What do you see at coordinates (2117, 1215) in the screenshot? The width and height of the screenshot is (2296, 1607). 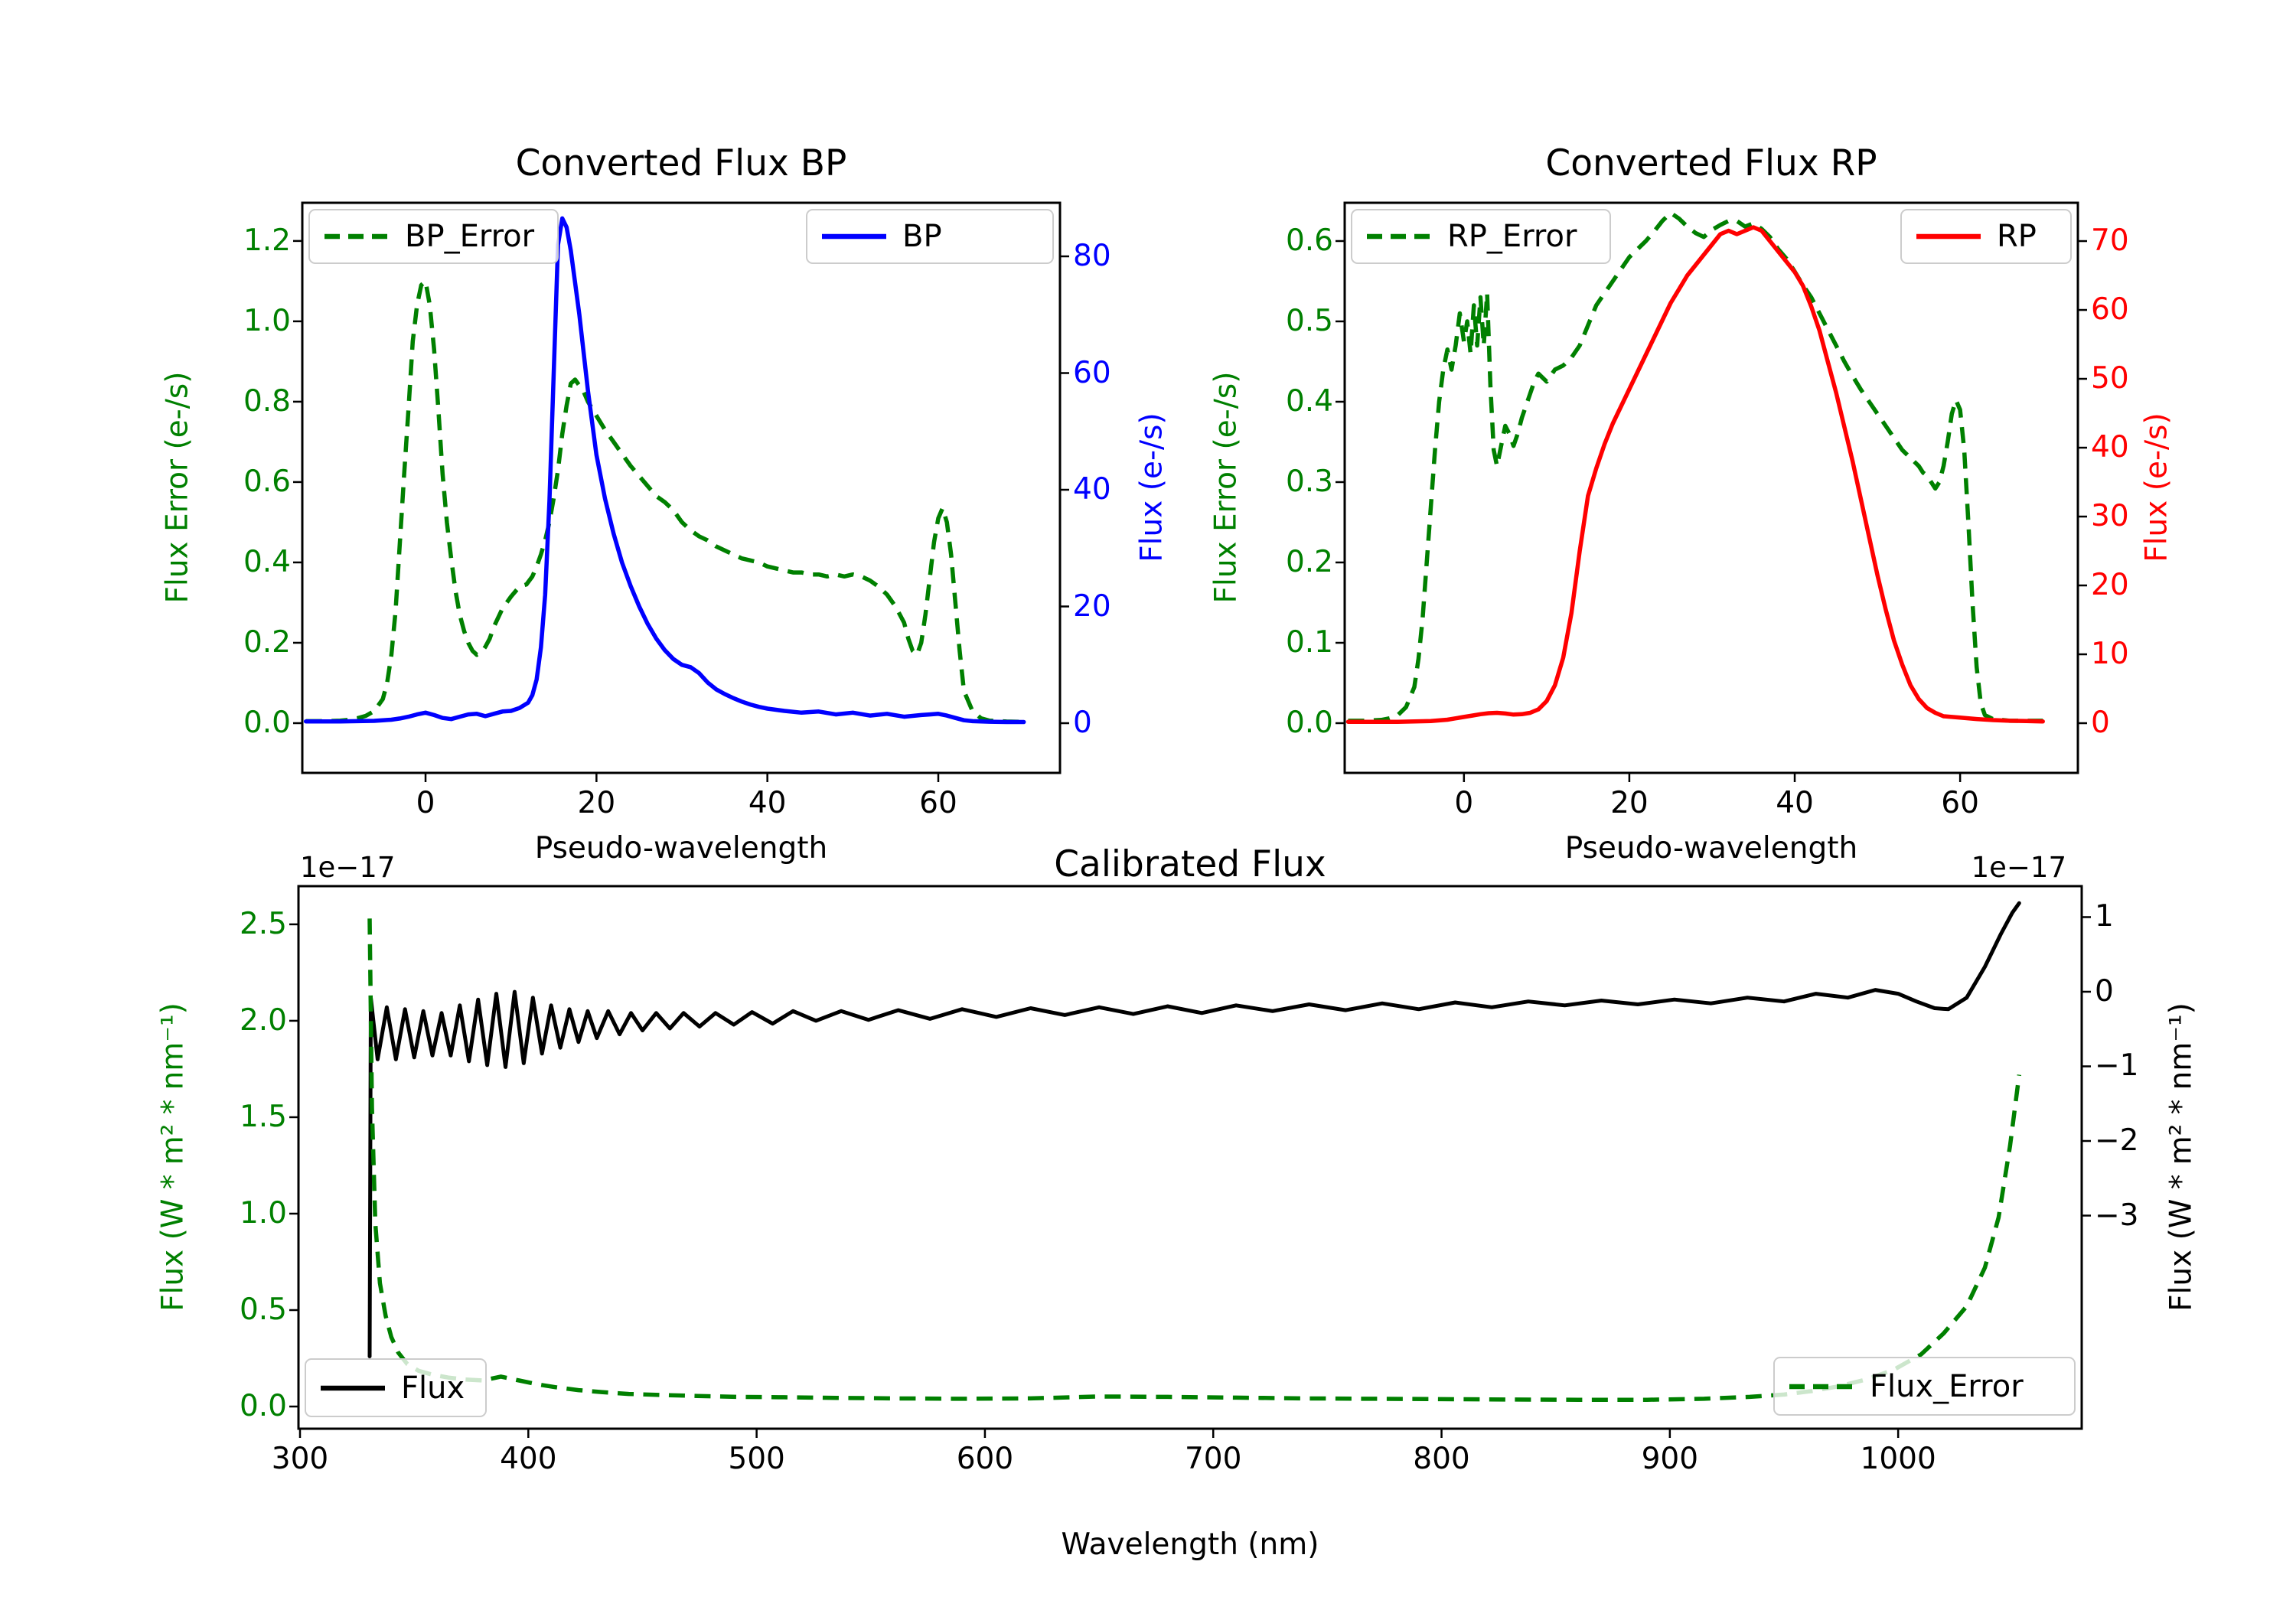 I see `y-right-tick-label: −3` at bounding box center [2117, 1215].